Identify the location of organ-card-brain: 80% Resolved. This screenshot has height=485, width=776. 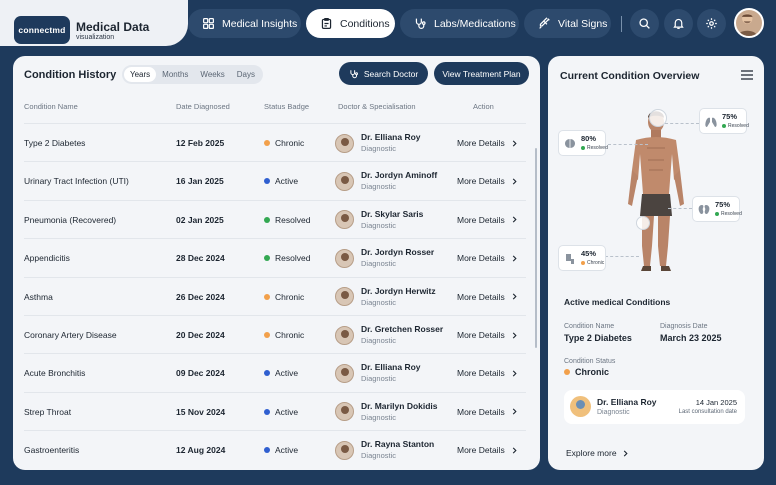
(583, 143).